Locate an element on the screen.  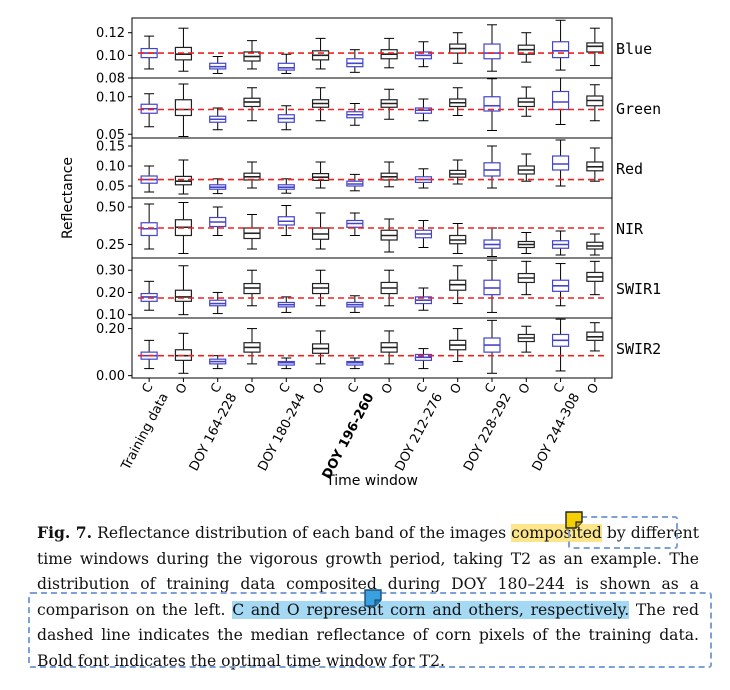
x-group-label: DOY 212-276 is located at coordinates (420, 432).